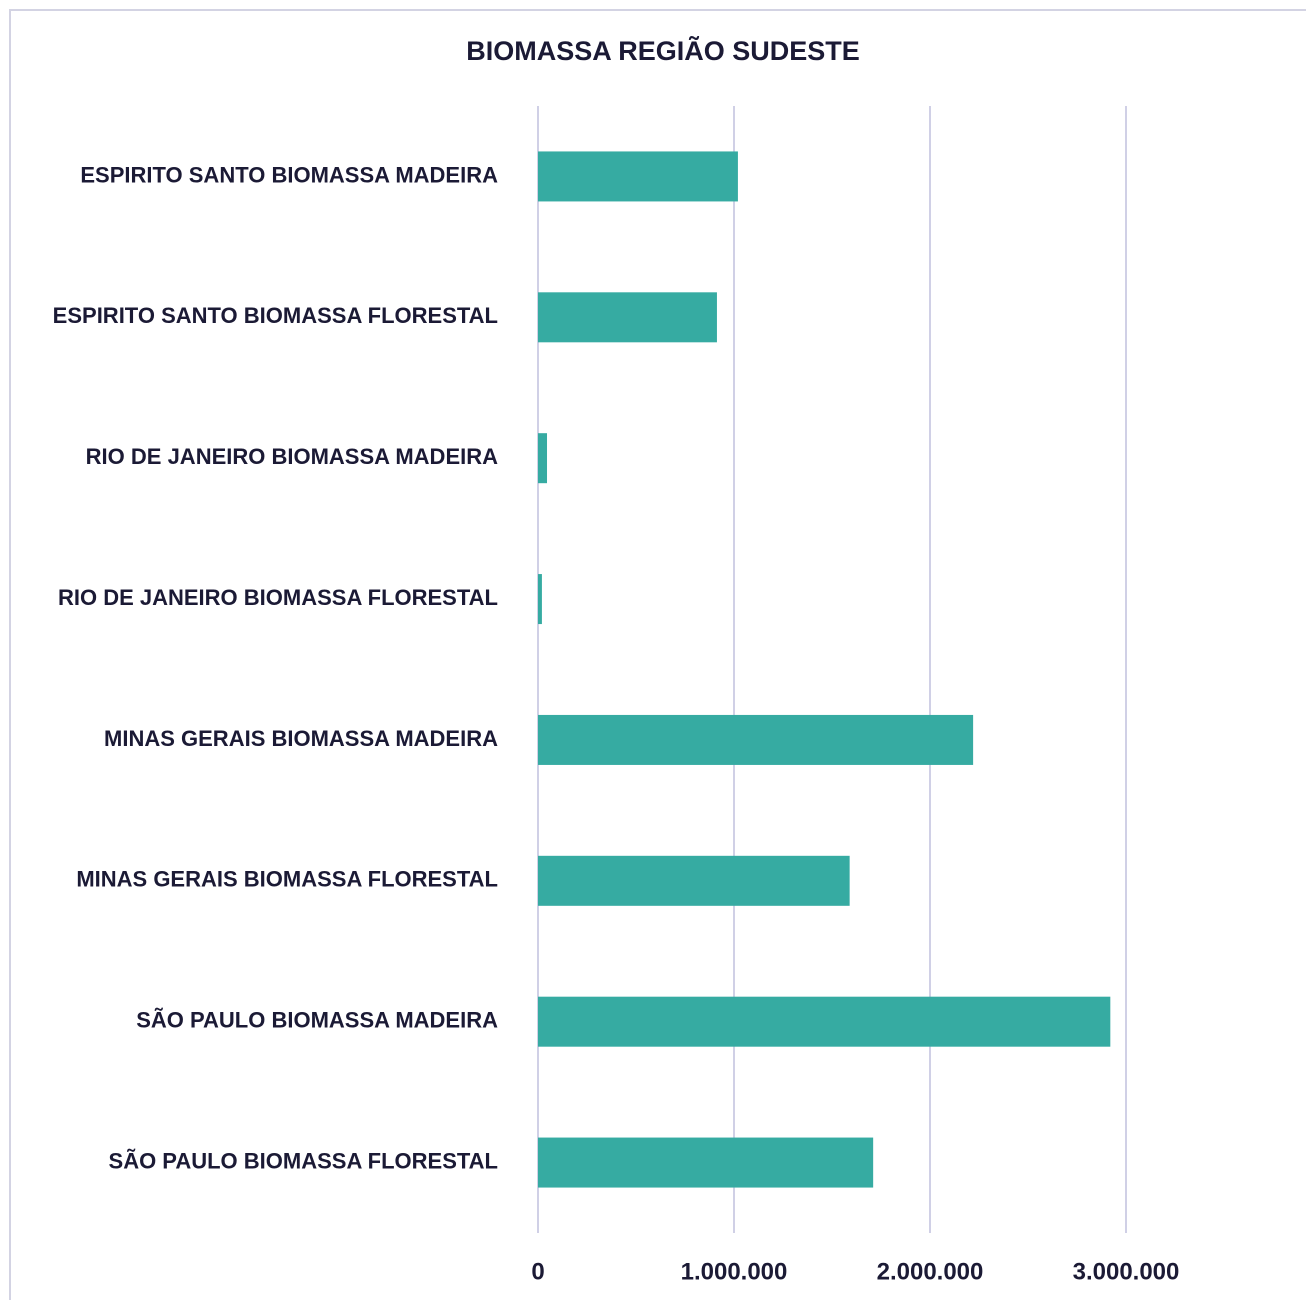  I want to click on y-tick-label: SÃO PAULO BIOMASSA FLORESTAL, so click(303, 1160).